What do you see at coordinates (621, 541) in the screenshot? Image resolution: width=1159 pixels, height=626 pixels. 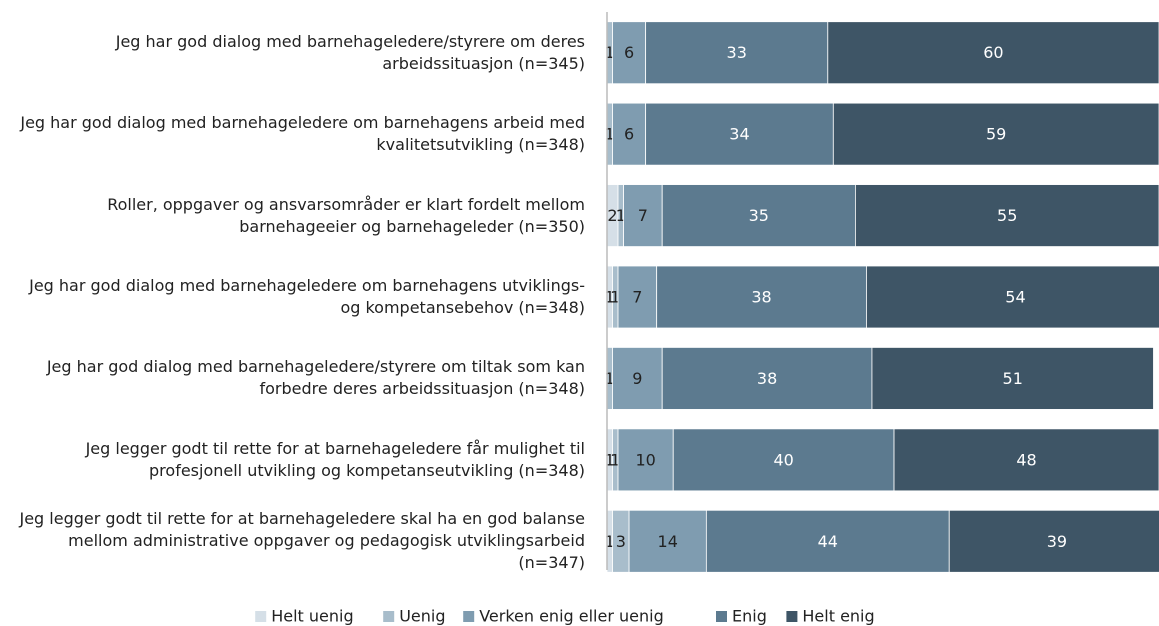 I see `data-label: 3` at bounding box center [621, 541].